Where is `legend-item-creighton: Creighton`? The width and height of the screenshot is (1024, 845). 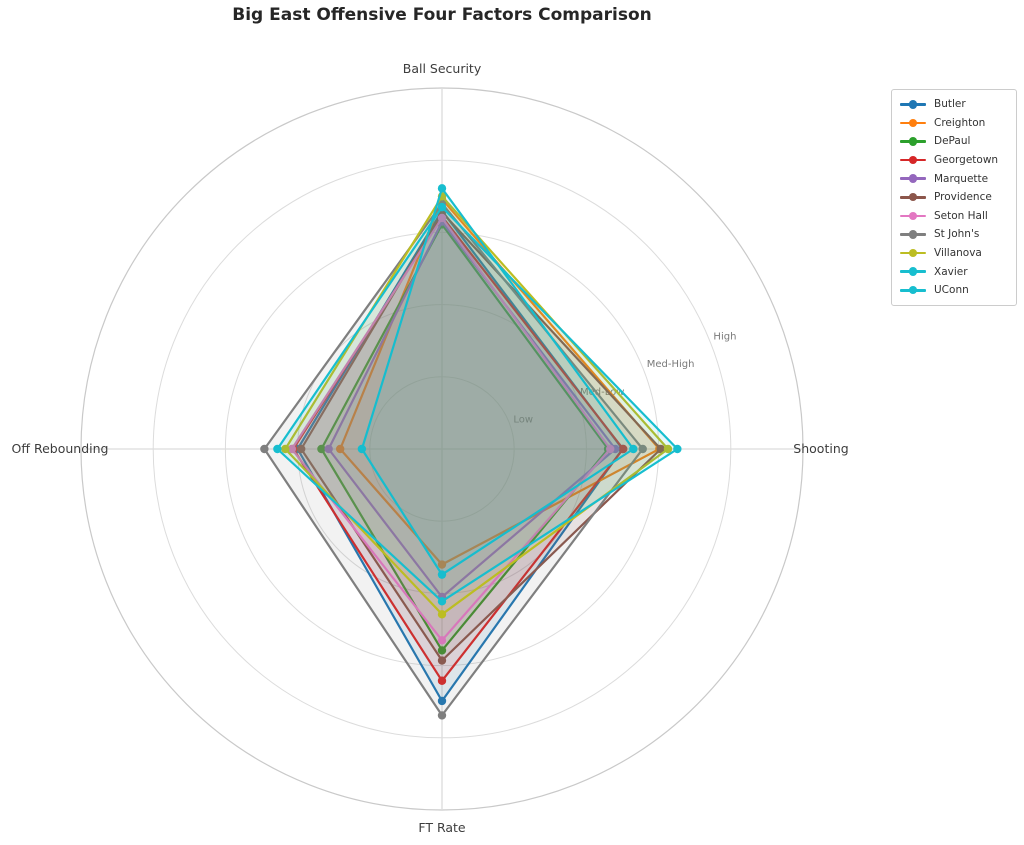
legend-item-creighton: Creighton is located at coordinates (953, 123).